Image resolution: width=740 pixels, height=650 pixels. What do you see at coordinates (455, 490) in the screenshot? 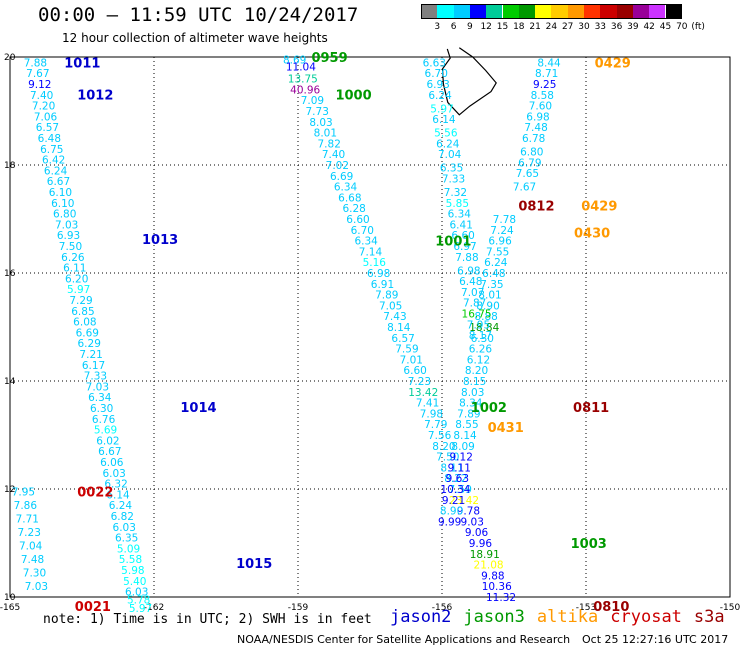
I see `data-point-altika: 10.34` at bounding box center [455, 490].